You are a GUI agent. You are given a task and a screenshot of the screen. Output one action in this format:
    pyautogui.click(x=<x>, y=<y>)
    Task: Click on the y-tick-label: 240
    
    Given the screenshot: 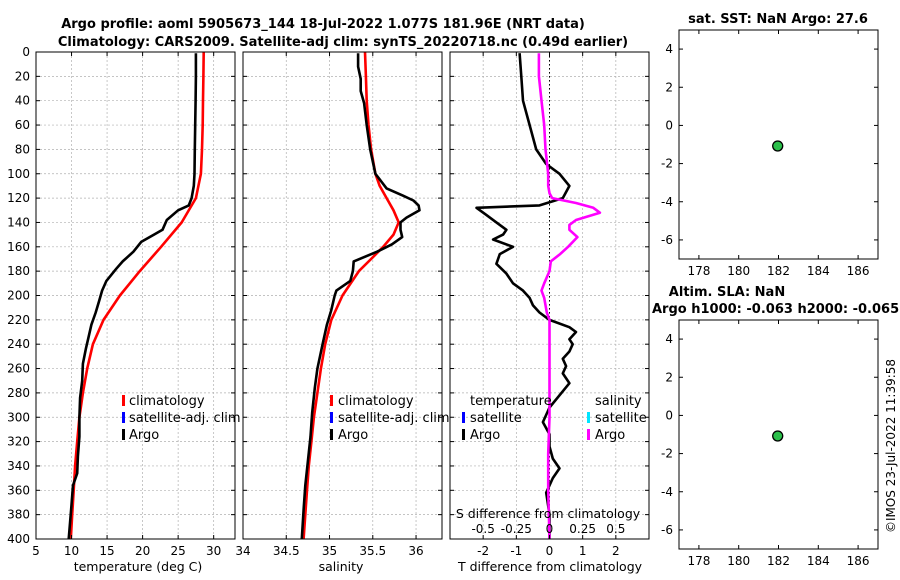 What is the action you would take?
    pyautogui.click(x=18, y=344)
    